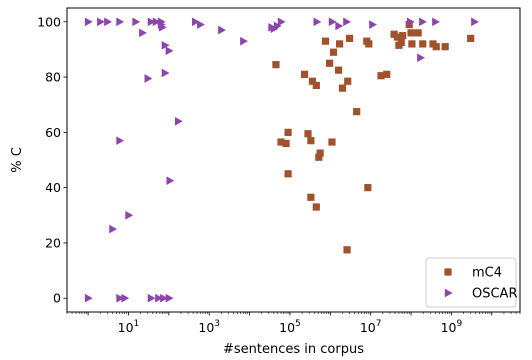  What do you see at coordinates (53, 242) in the screenshot?
I see `y-tick-label: 20` at bounding box center [53, 242].